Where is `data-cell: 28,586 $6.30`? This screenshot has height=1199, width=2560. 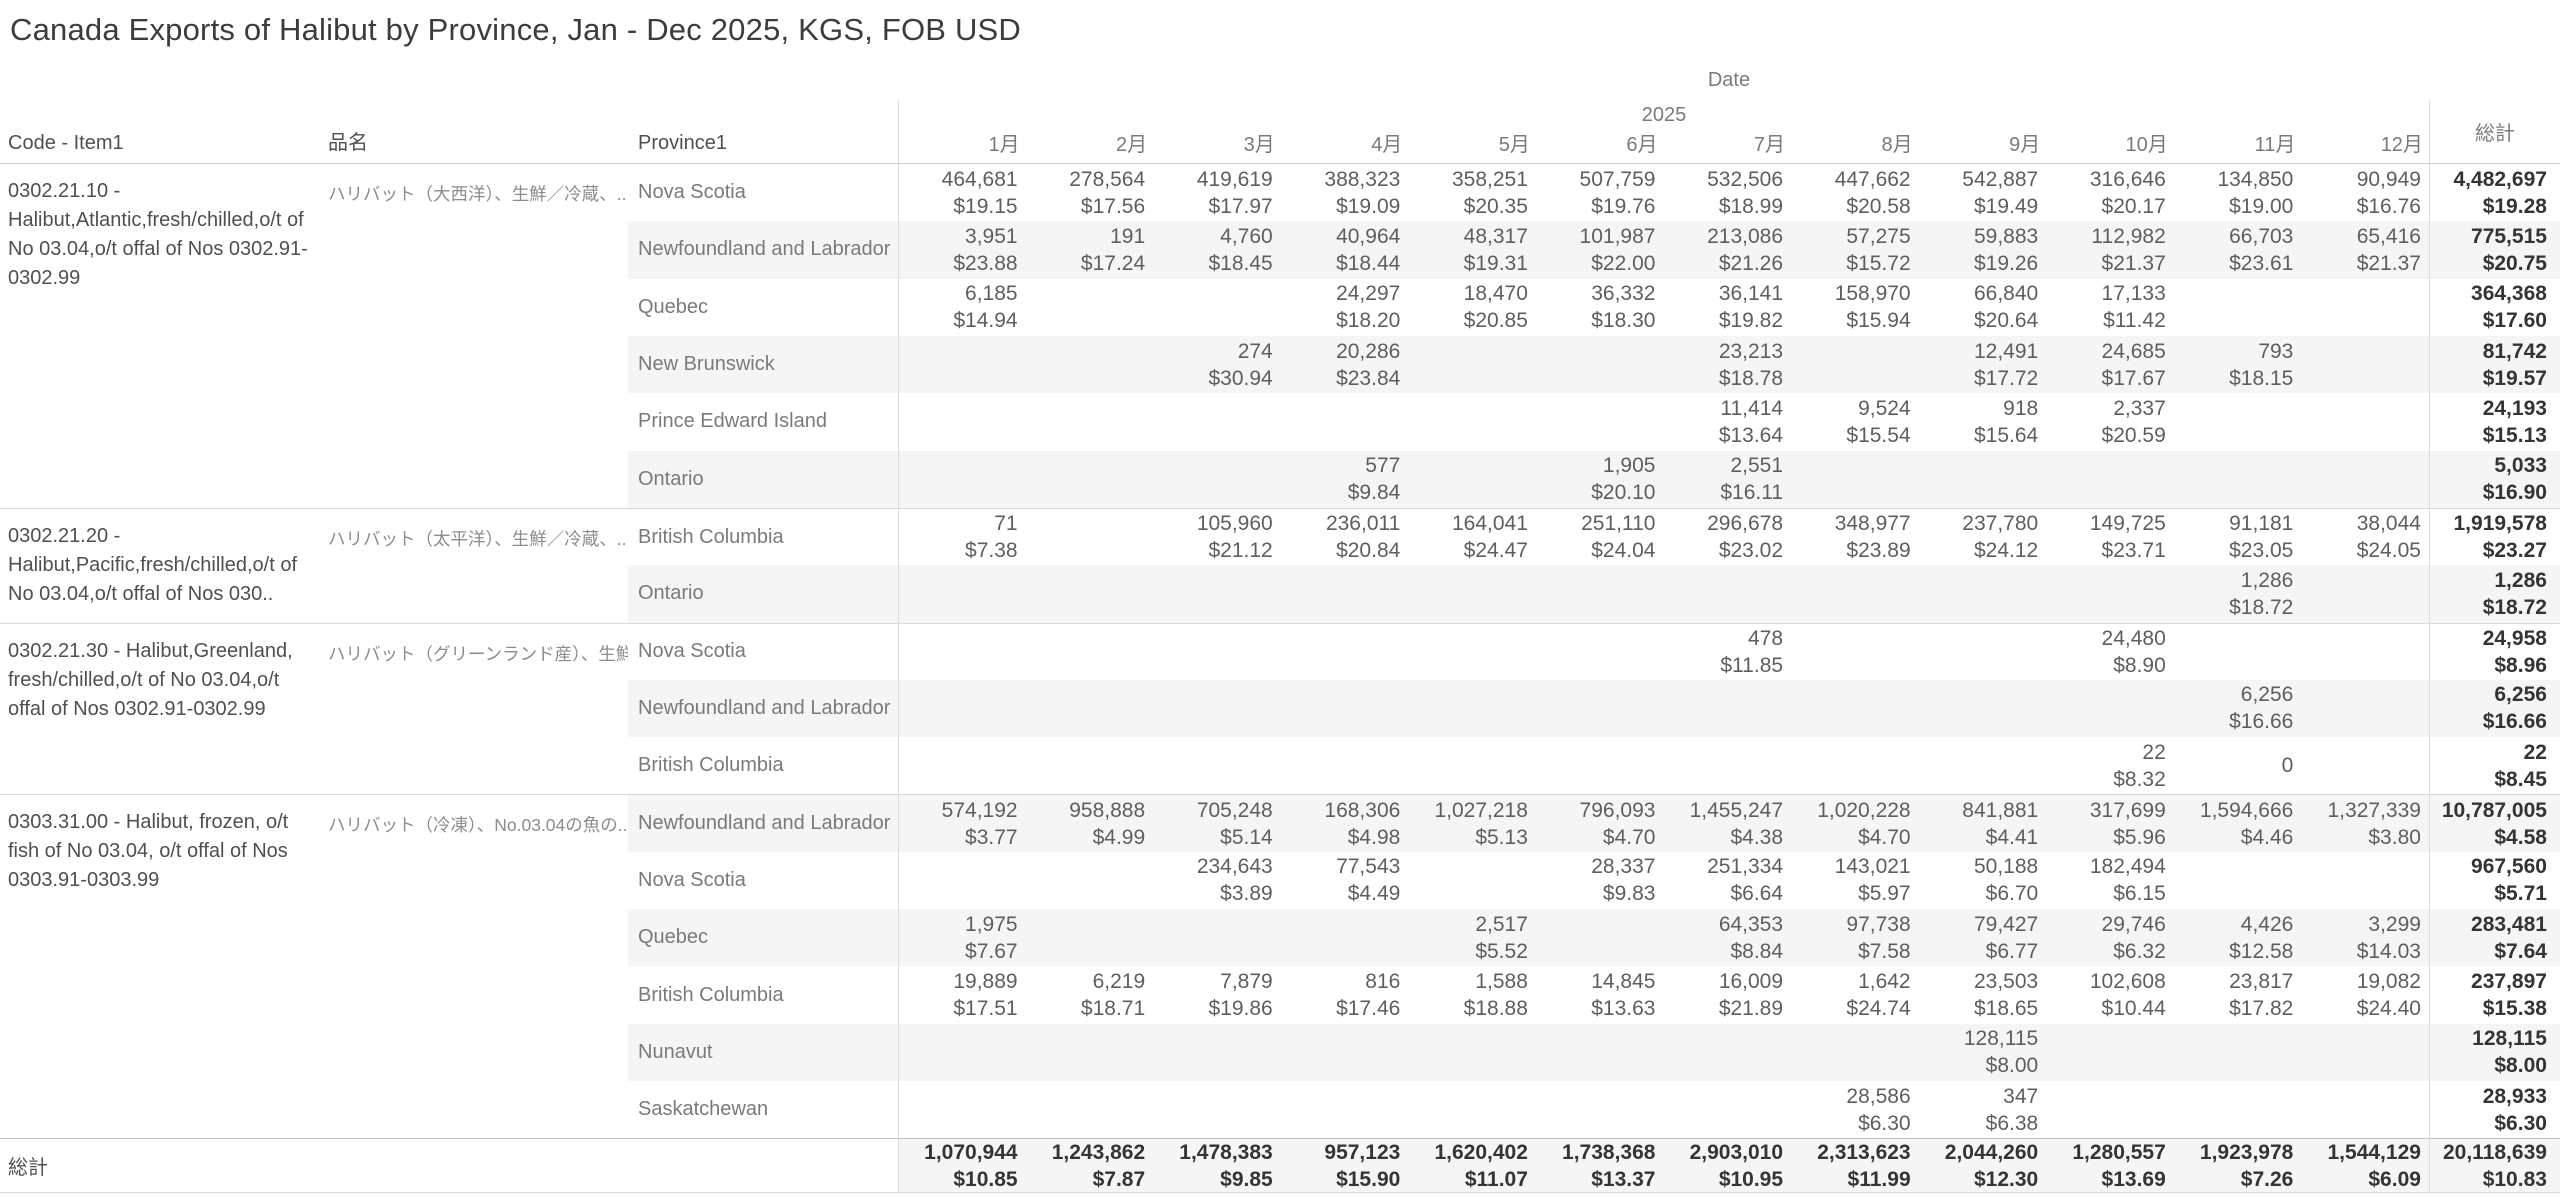 data-cell: 28,586 $6.30 is located at coordinates (1855, 1109).